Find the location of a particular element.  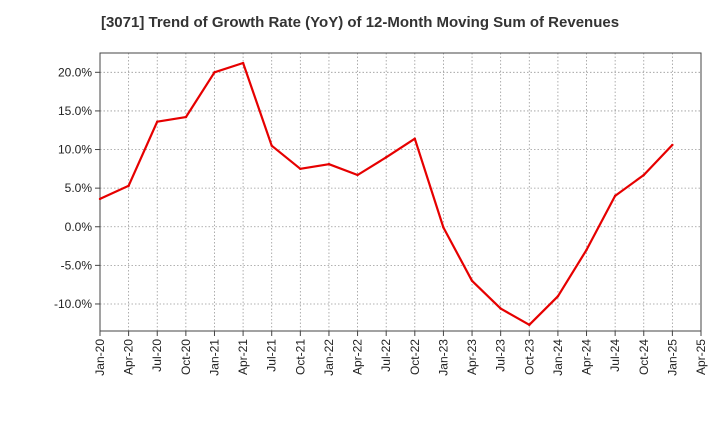

y-tick-label: 15.0% is located at coordinates (75, 111).